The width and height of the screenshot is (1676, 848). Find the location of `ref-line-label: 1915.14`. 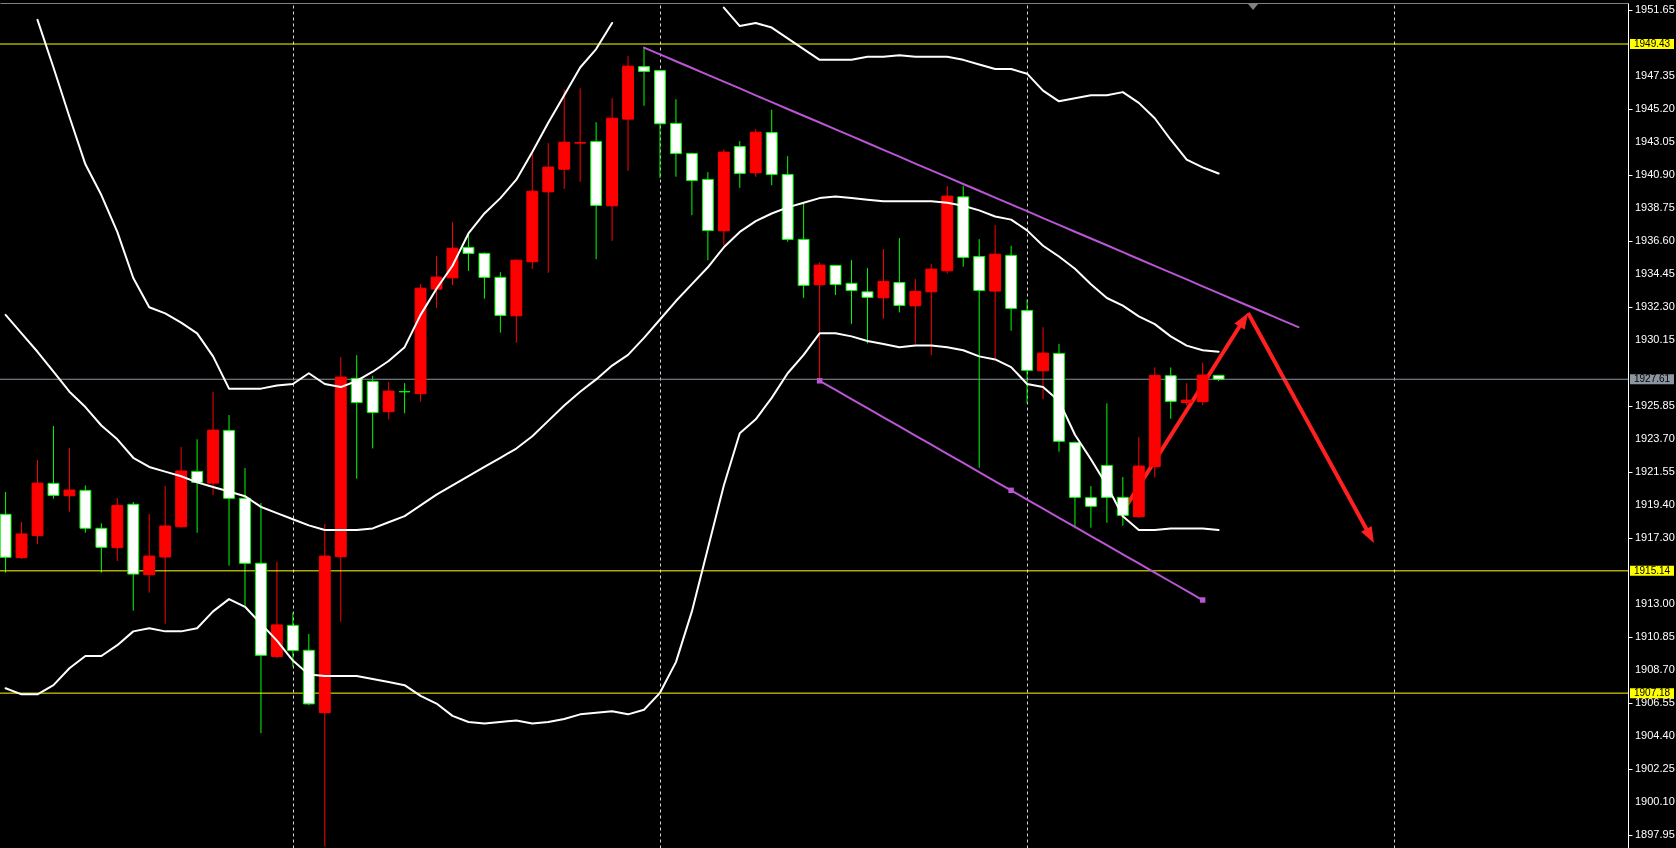

ref-line-label: 1915.14 is located at coordinates (1652, 570).